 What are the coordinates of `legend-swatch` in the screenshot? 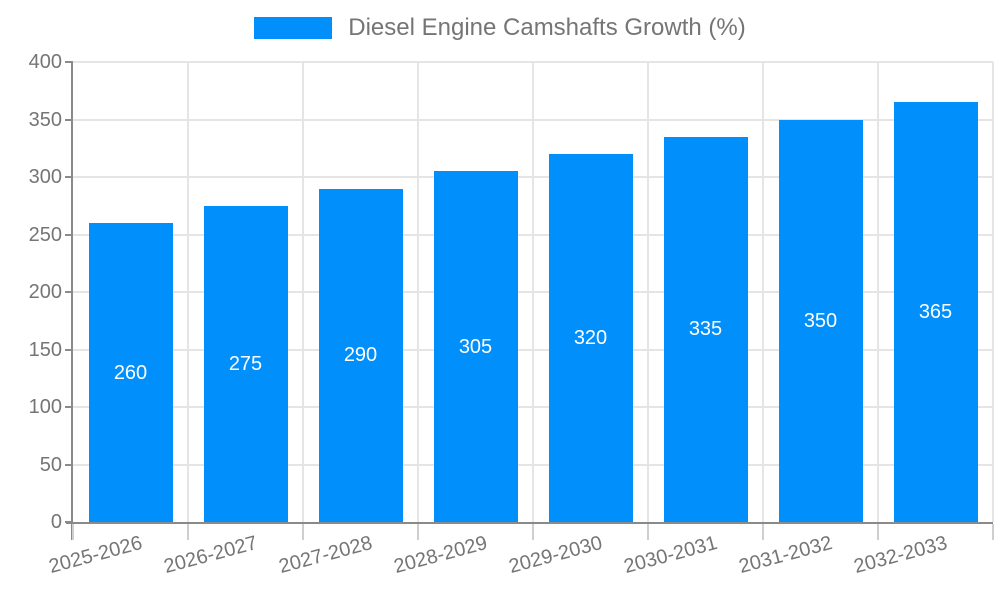 It's located at (293, 28).